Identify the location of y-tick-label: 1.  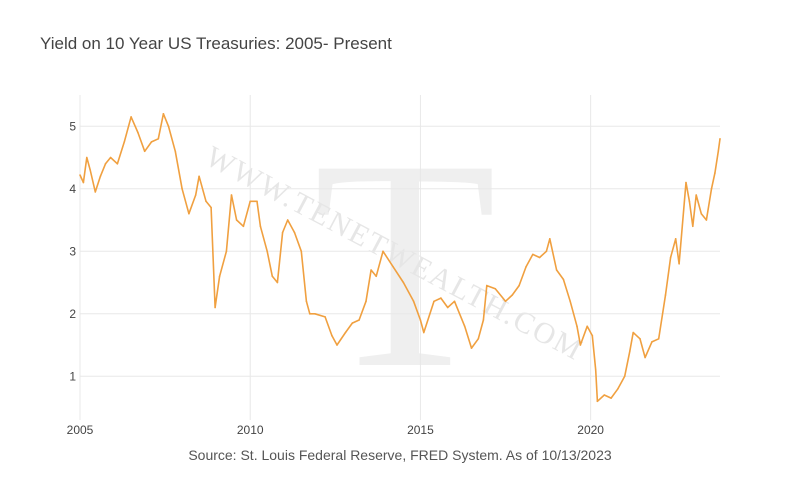
(72, 376).